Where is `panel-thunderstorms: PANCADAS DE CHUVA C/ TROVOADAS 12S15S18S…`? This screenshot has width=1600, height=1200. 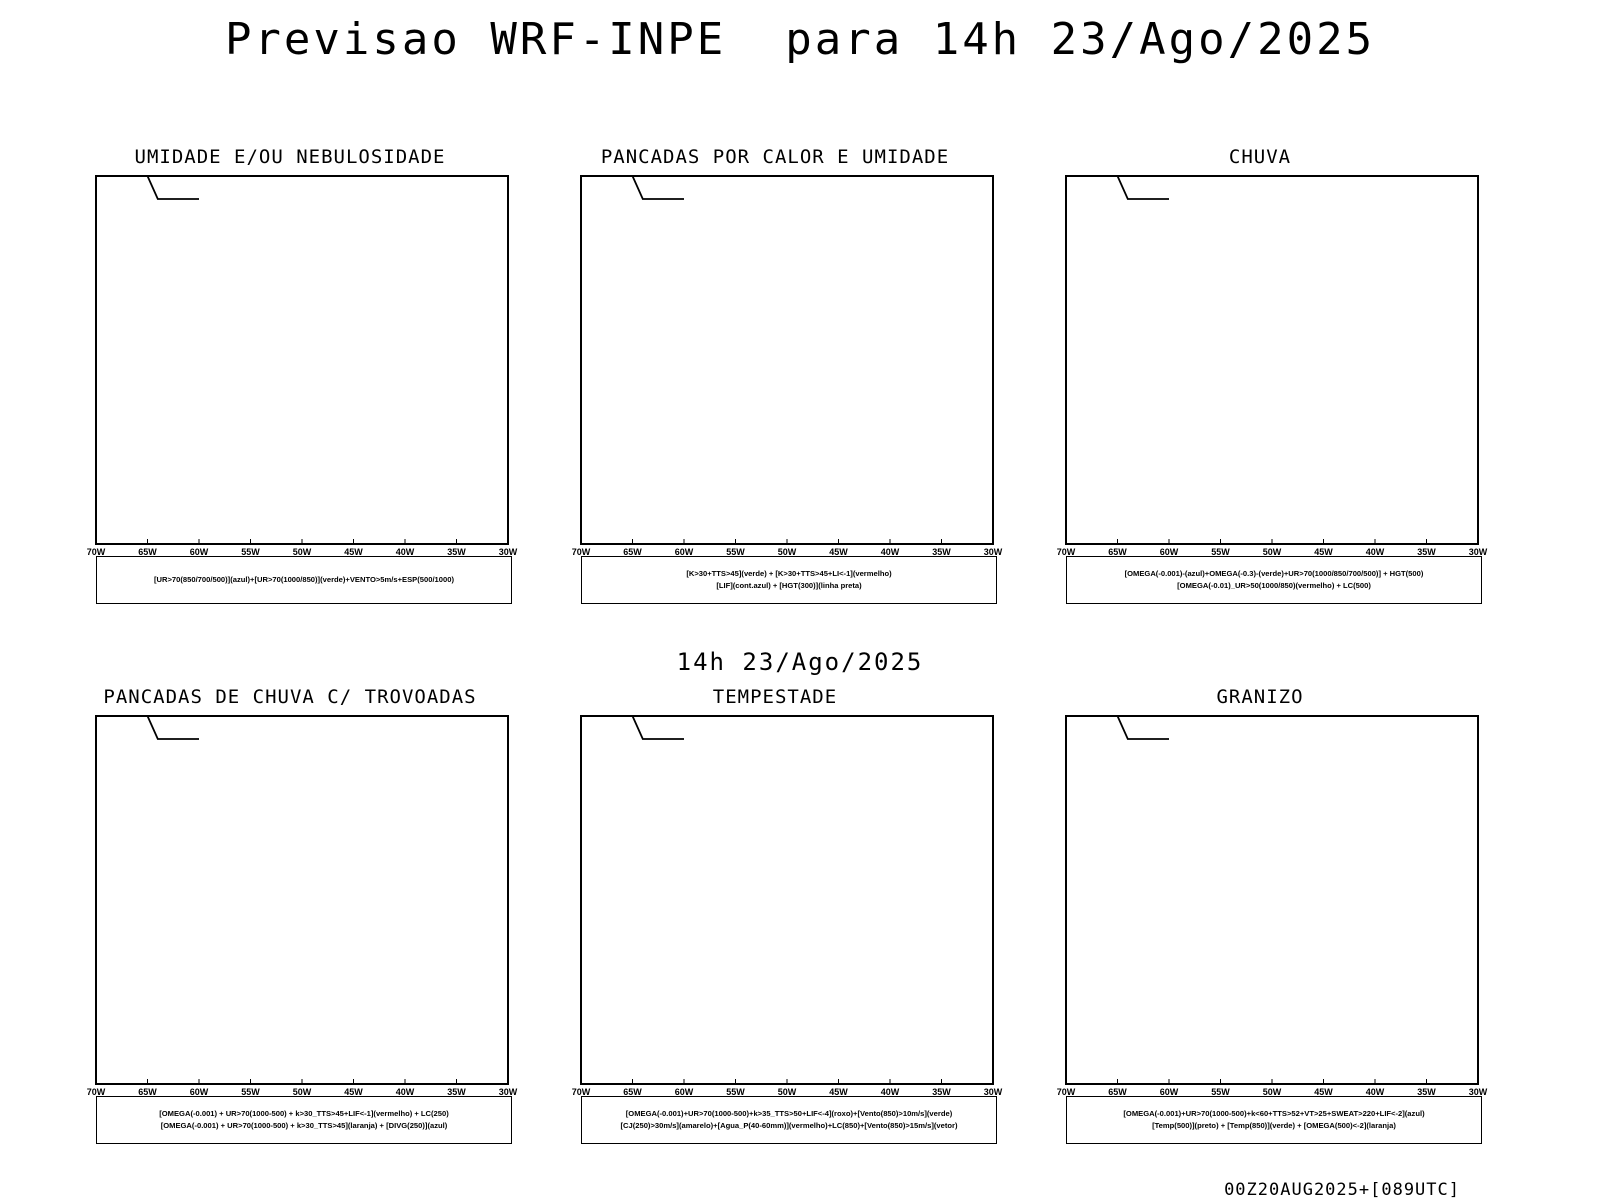 panel-thunderstorms: PANCADAS DE CHUVA C/ TROVOADAS 12S15S18S… is located at coordinates (290, 921).